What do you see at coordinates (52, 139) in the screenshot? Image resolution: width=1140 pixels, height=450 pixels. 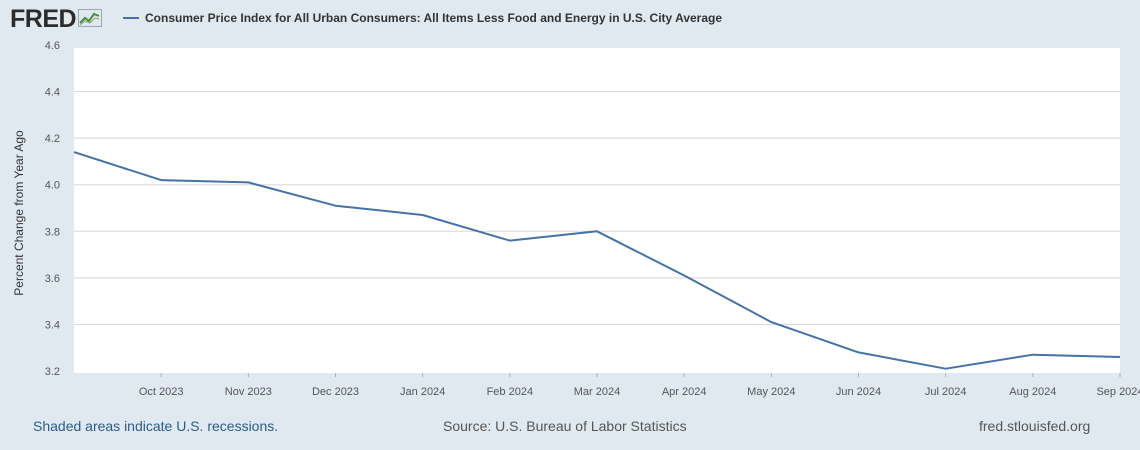 I see `y-tick-label: 4.2` at bounding box center [52, 139].